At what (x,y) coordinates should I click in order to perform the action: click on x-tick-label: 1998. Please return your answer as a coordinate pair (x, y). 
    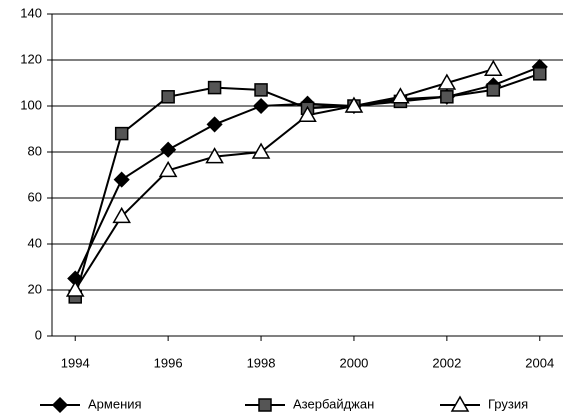
    Looking at the image, I should click on (261, 362).